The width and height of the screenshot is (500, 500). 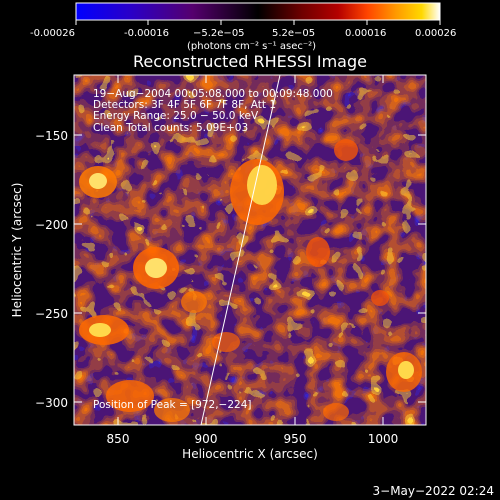 What do you see at coordinates (52, 33) in the screenshot?
I see `colorbar-tick-label: -0.00026` at bounding box center [52, 33].